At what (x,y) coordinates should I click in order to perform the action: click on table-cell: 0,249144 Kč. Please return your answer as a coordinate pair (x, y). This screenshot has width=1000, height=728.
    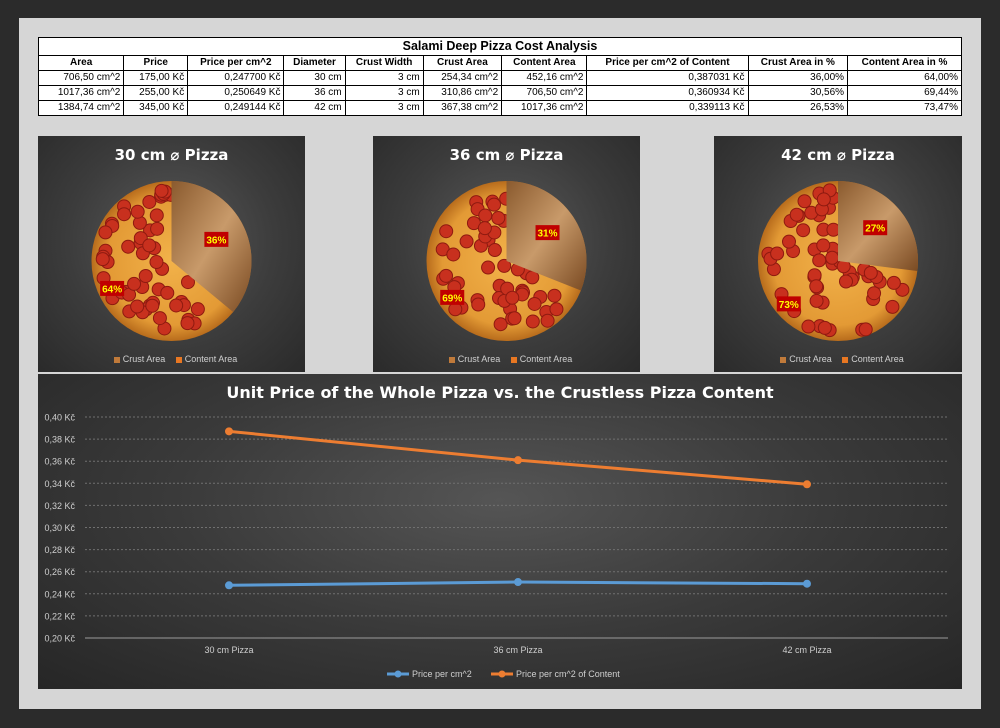
    Looking at the image, I should click on (236, 108).